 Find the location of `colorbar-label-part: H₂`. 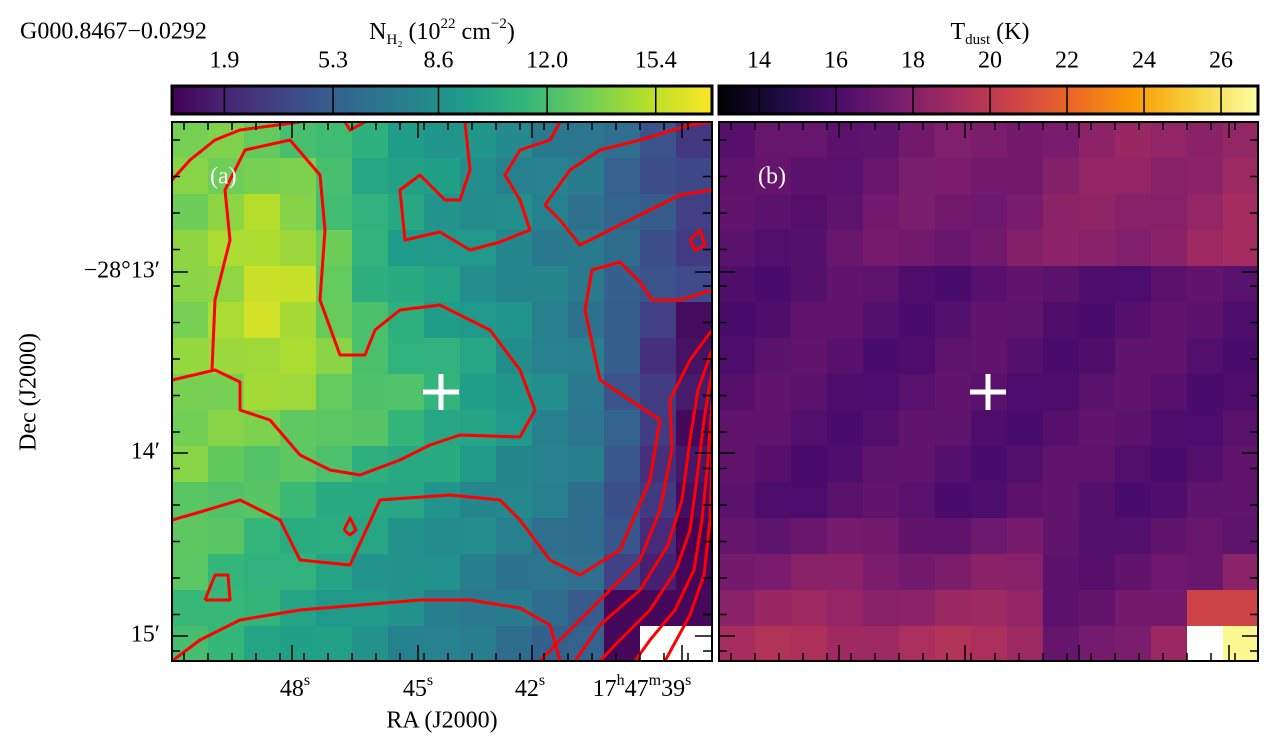

colorbar-label-part: H₂ is located at coordinates (394, 40).